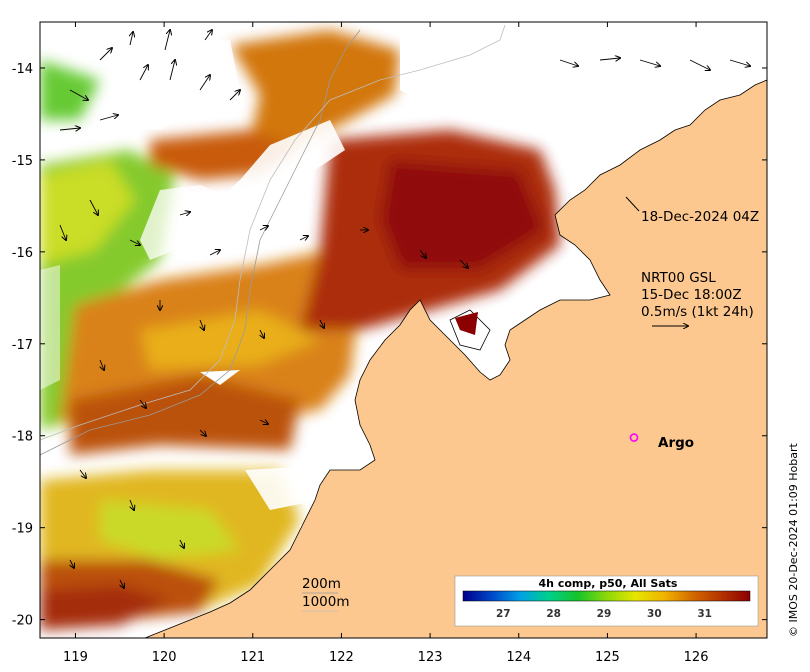 The image size is (810, 672). I want to click on colorbar-tick-label: 29, so click(604, 614).